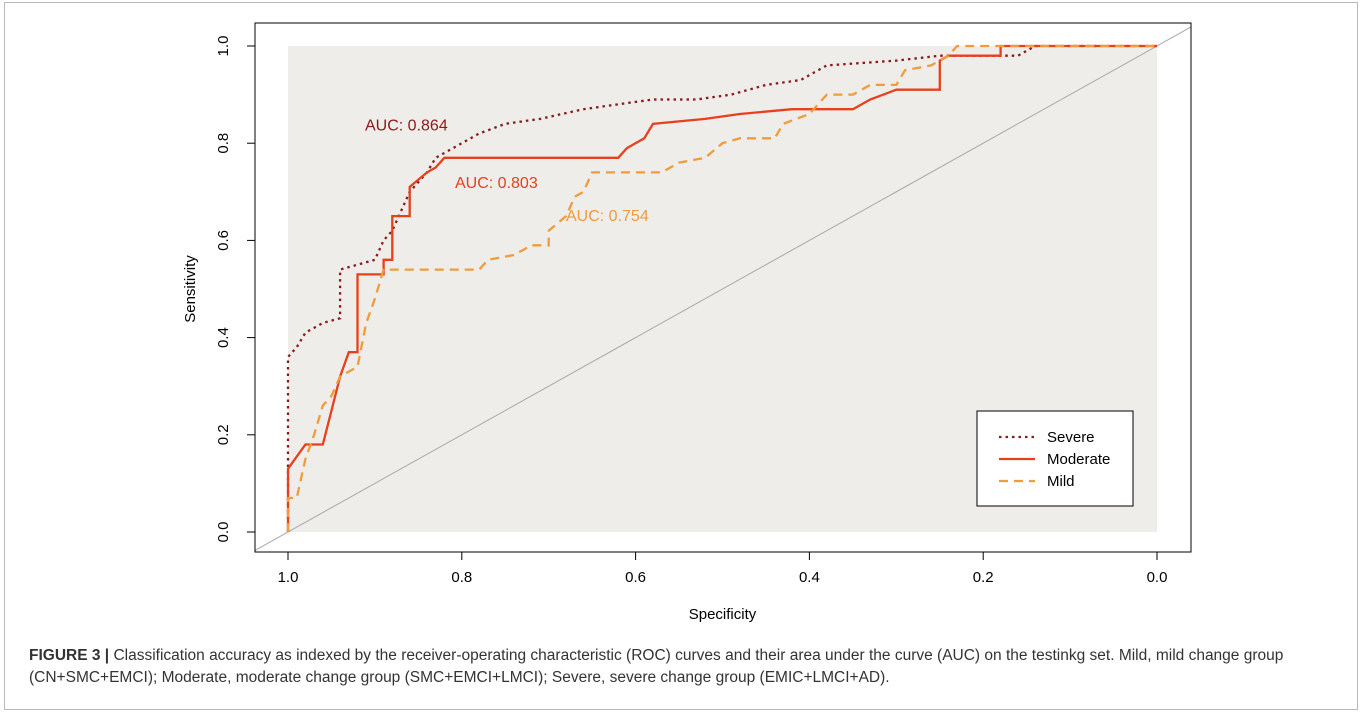 The width and height of the screenshot is (1360, 714). Describe the element at coordinates (69, 655) in the screenshot. I see `figure-caption-label: FIGURE 3 |` at that location.